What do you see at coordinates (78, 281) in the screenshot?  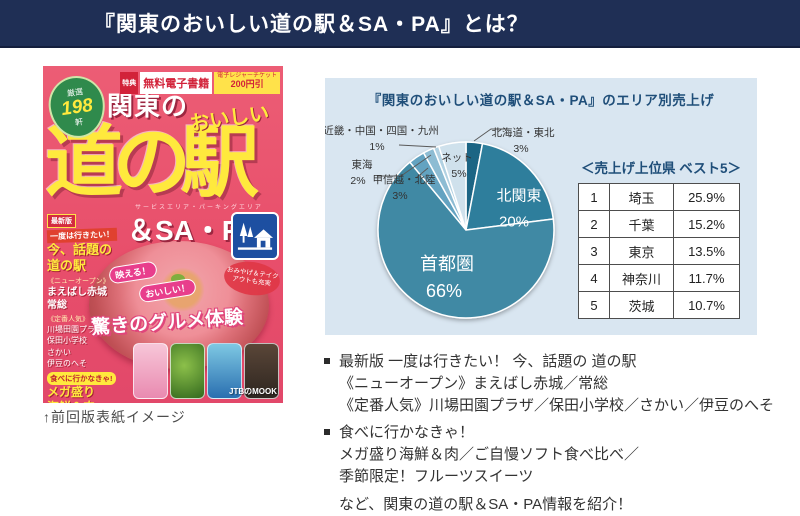 I see `new-open-label: 《ニューオープン》` at bounding box center [78, 281].